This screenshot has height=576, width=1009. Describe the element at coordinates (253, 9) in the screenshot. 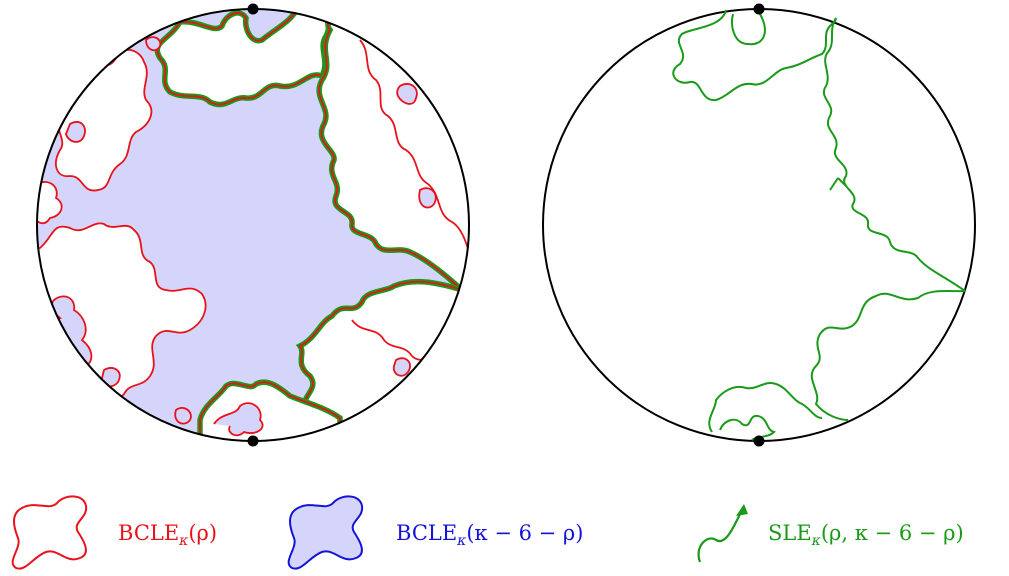

I see `left-top-point` at that location.